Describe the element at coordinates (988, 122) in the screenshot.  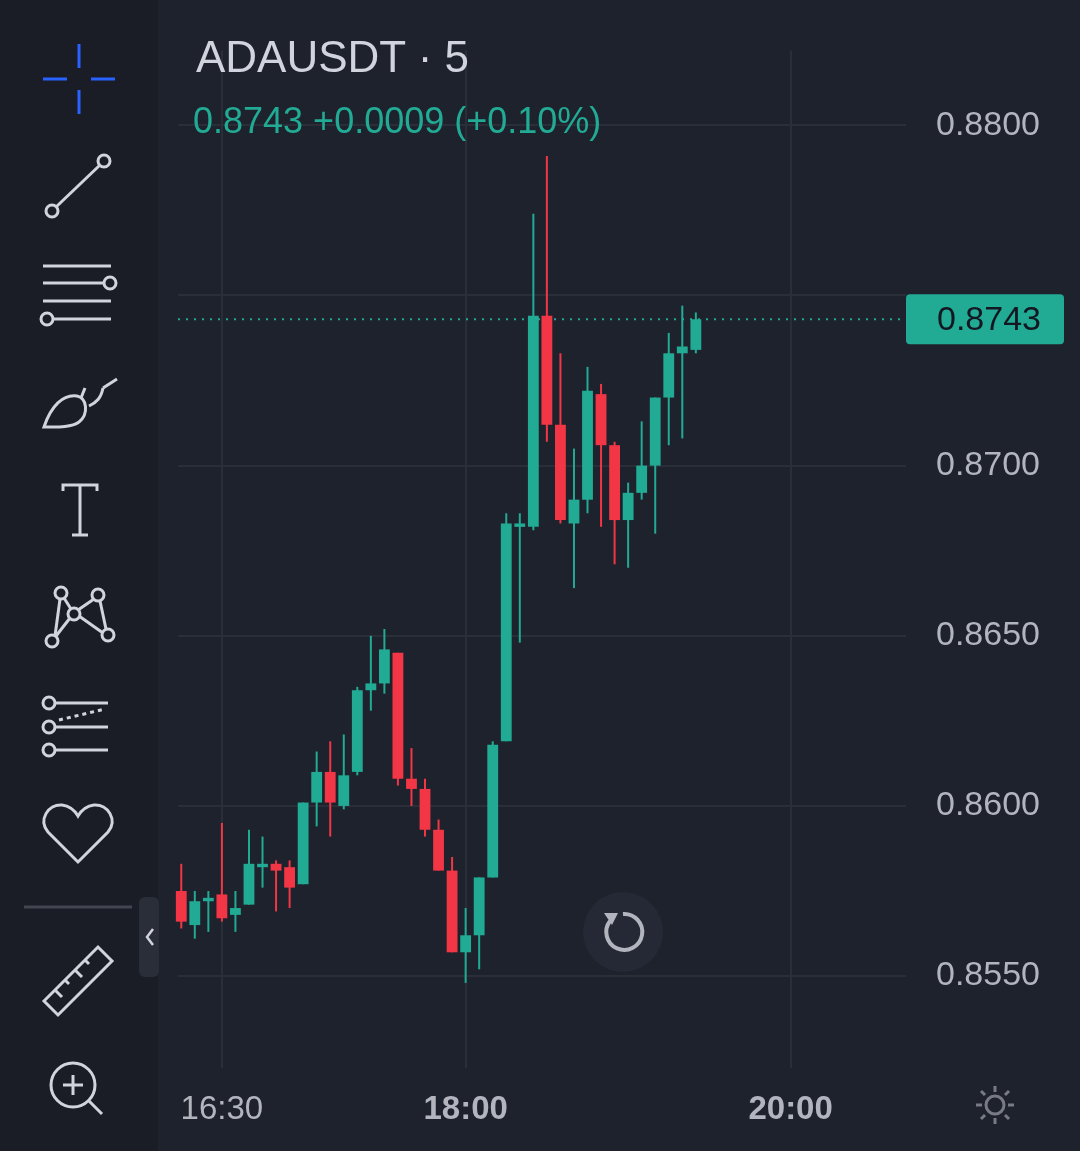
I see `y-tick-label: 0.8800` at that location.